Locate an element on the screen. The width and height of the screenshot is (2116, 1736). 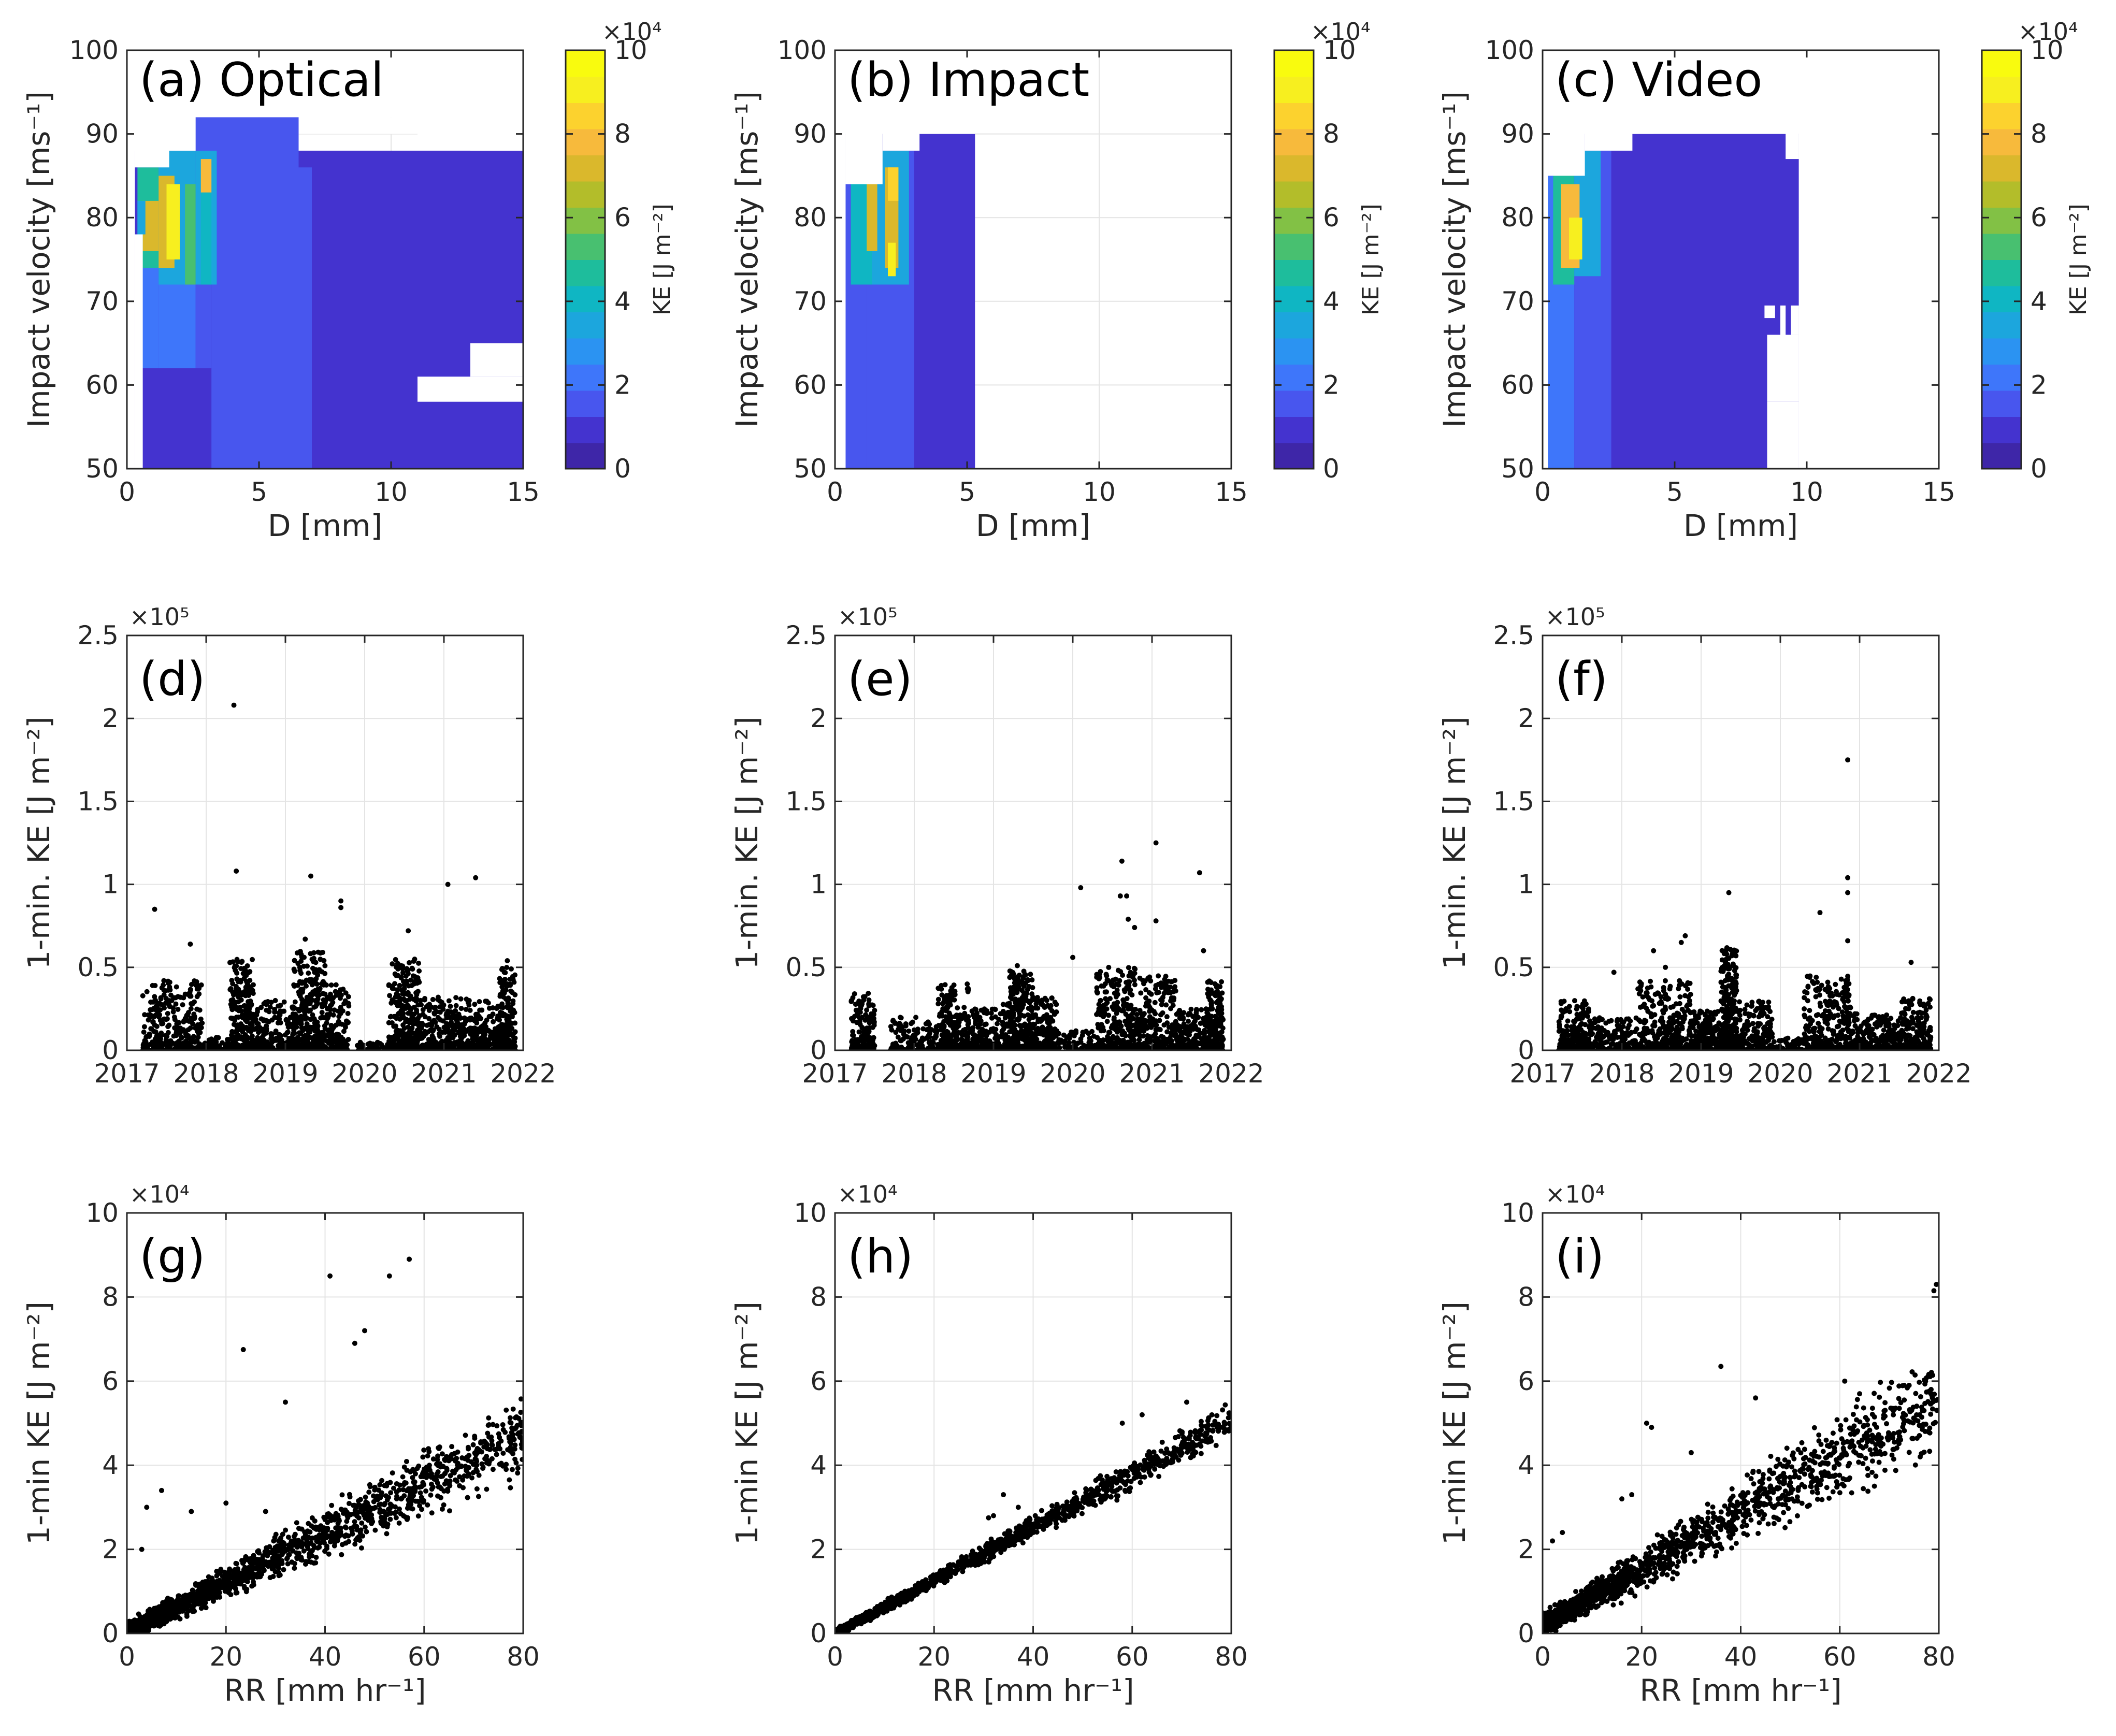
colorbar-tick-label: 2 is located at coordinates (1332, 385).